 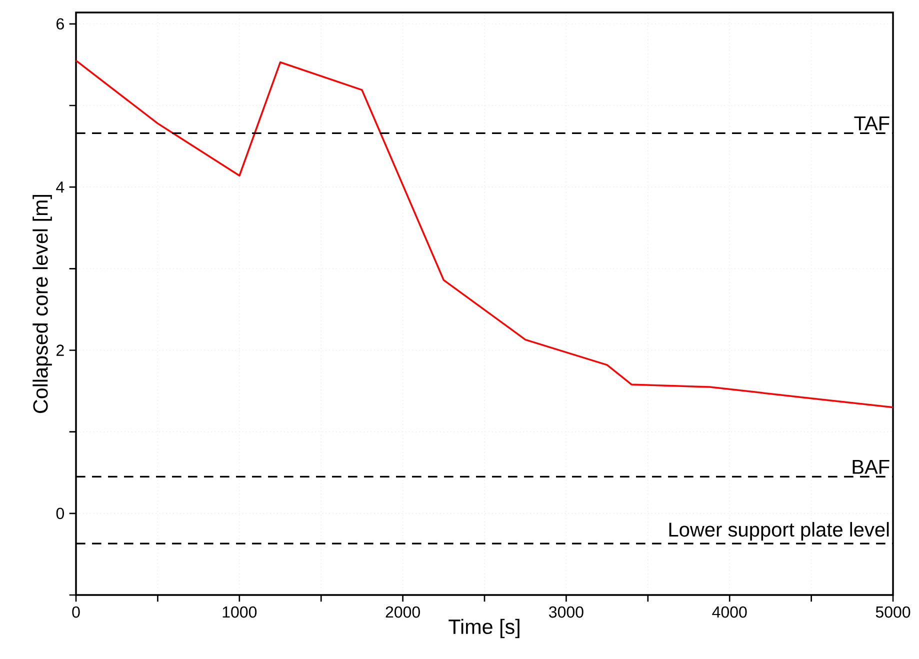 I want to click on x-tick-label: 1000, so click(x=239, y=612).